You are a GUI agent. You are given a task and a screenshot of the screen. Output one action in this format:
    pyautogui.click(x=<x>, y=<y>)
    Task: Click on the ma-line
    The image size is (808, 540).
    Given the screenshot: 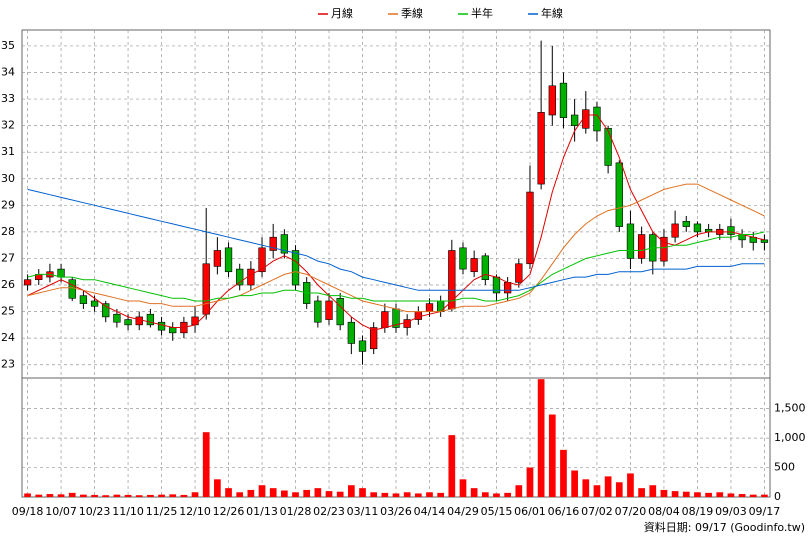 What is the action you would take?
    pyautogui.click(x=396, y=266)
    